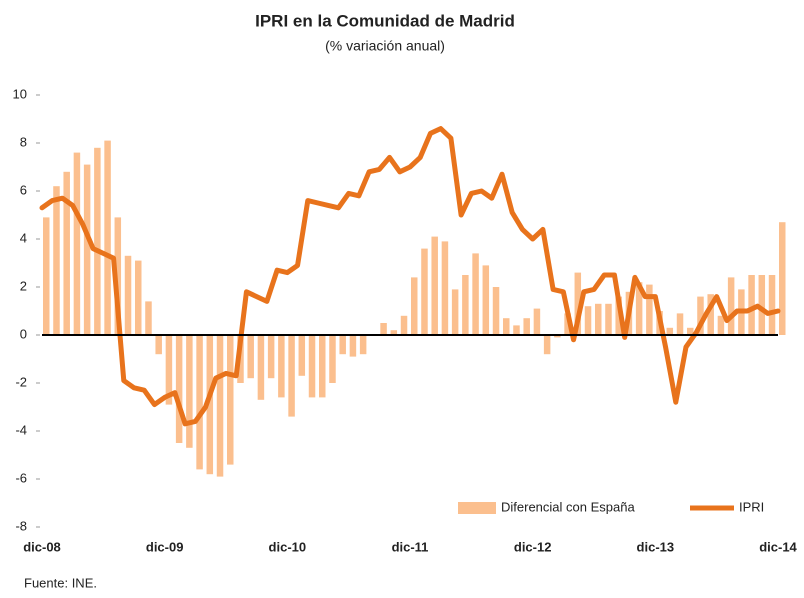 The width and height of the screenshot is (804, 598). I want to click on x-tick-label: dic-14, so click(778, 546).